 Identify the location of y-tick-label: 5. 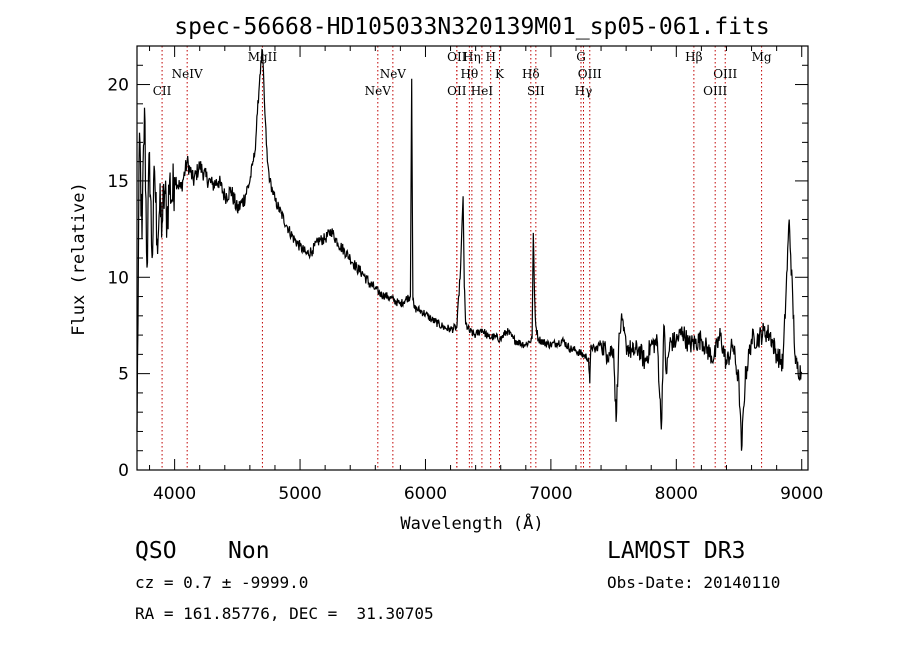
(123, 375).